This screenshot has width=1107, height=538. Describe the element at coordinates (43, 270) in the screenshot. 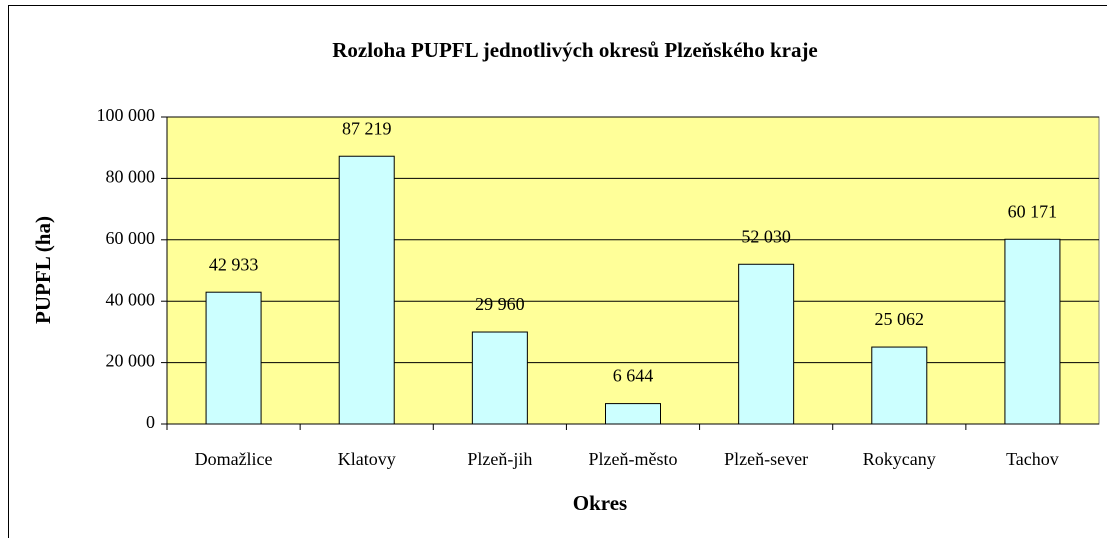

I see `y-axis-label: PUPFL (ha)` at that location.